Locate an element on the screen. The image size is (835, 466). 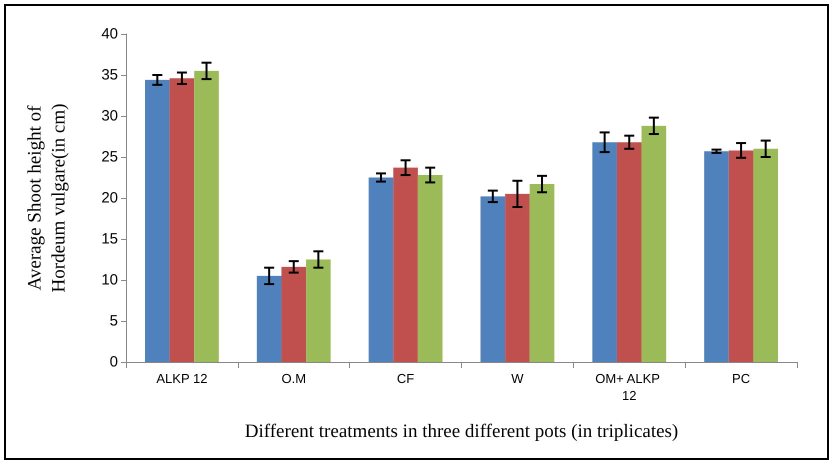
x-axis-title: Different treatments in three different pots (in triplicates) is located at coordinates (461, 431).